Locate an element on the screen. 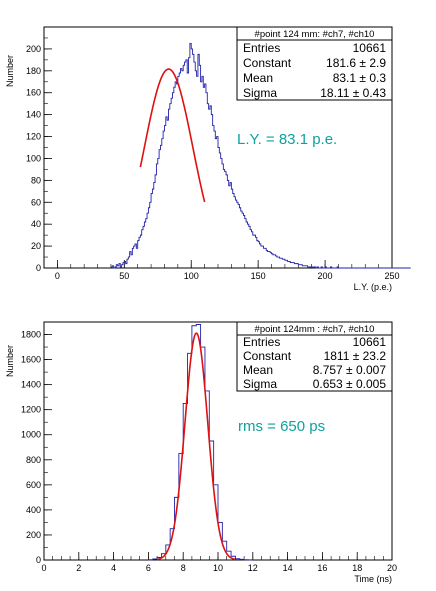 Image resolution: width=436 pixels, height=591 pixels. stats-row-value: 83.1 ± 0.3 is located at coordinates (360, 78).